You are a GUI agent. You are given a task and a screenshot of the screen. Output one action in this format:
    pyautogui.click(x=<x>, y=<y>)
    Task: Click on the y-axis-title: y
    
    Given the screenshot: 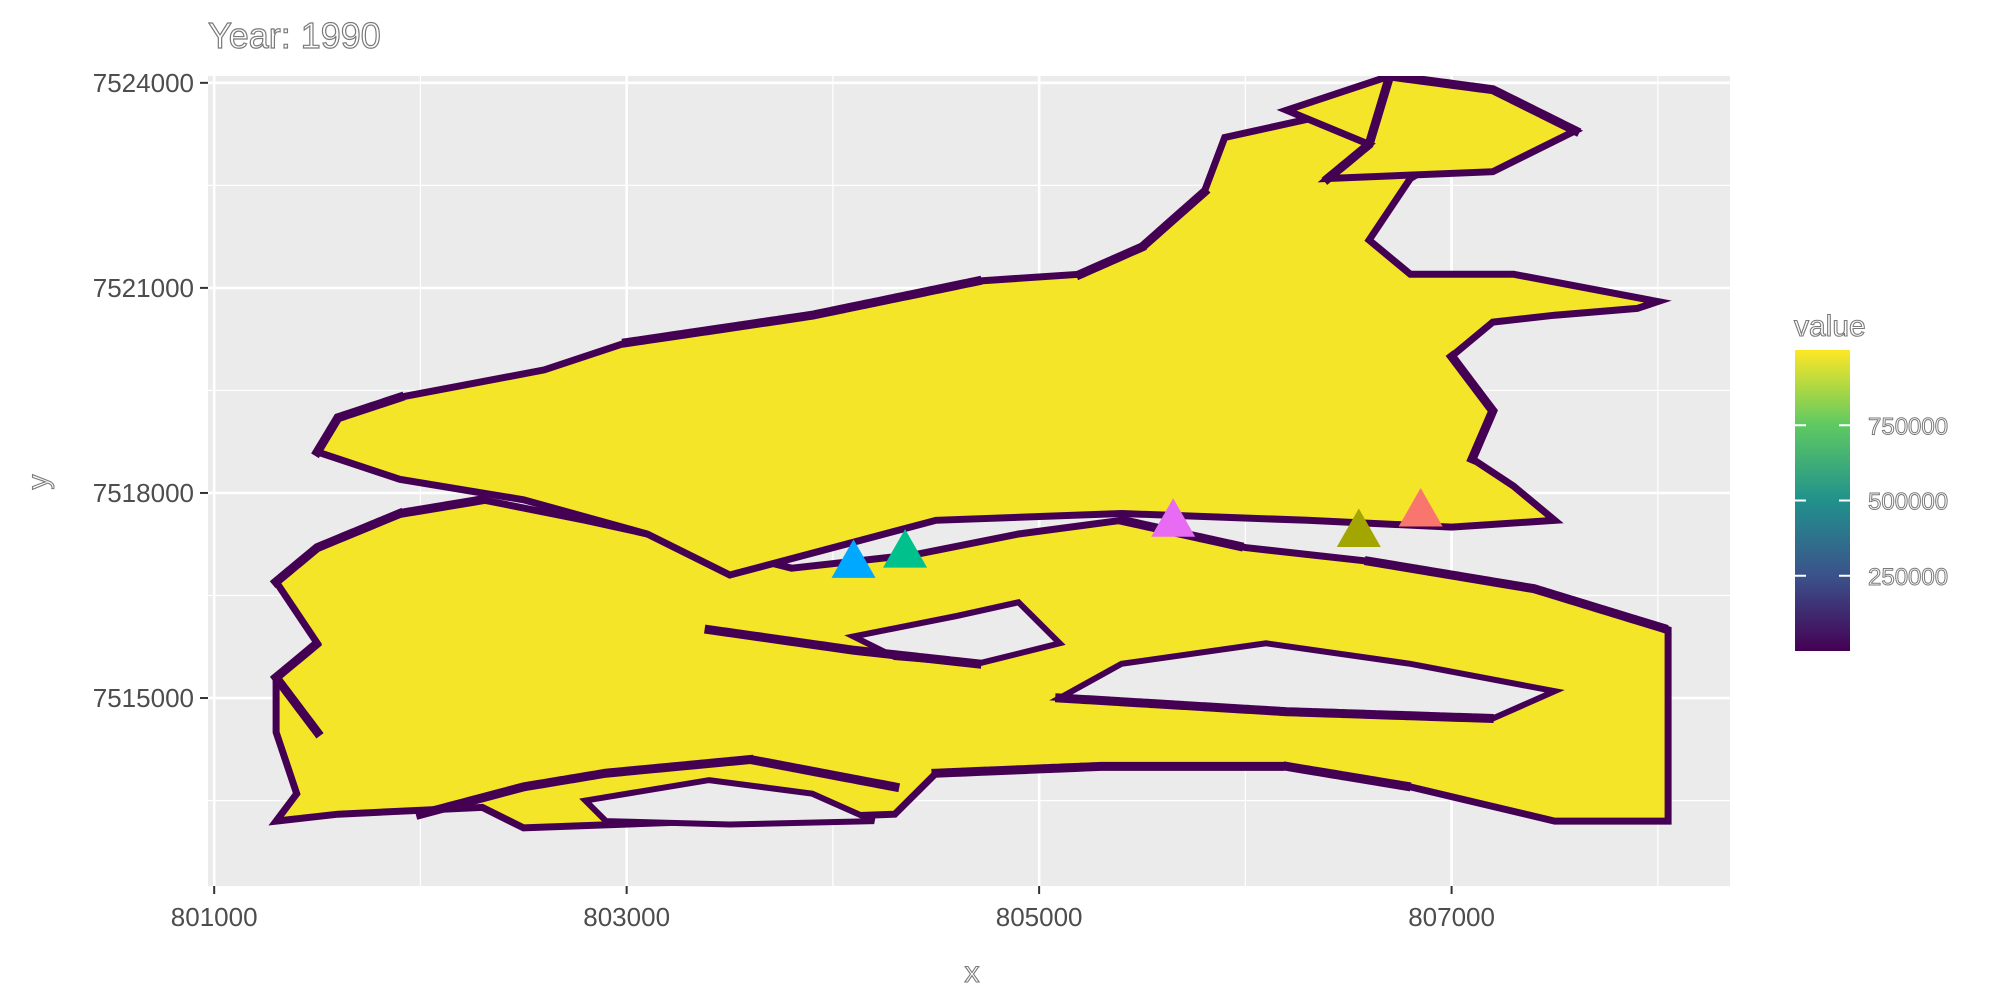 What is the action you would take?
    pyautogui.click(x=38, y=482)
    